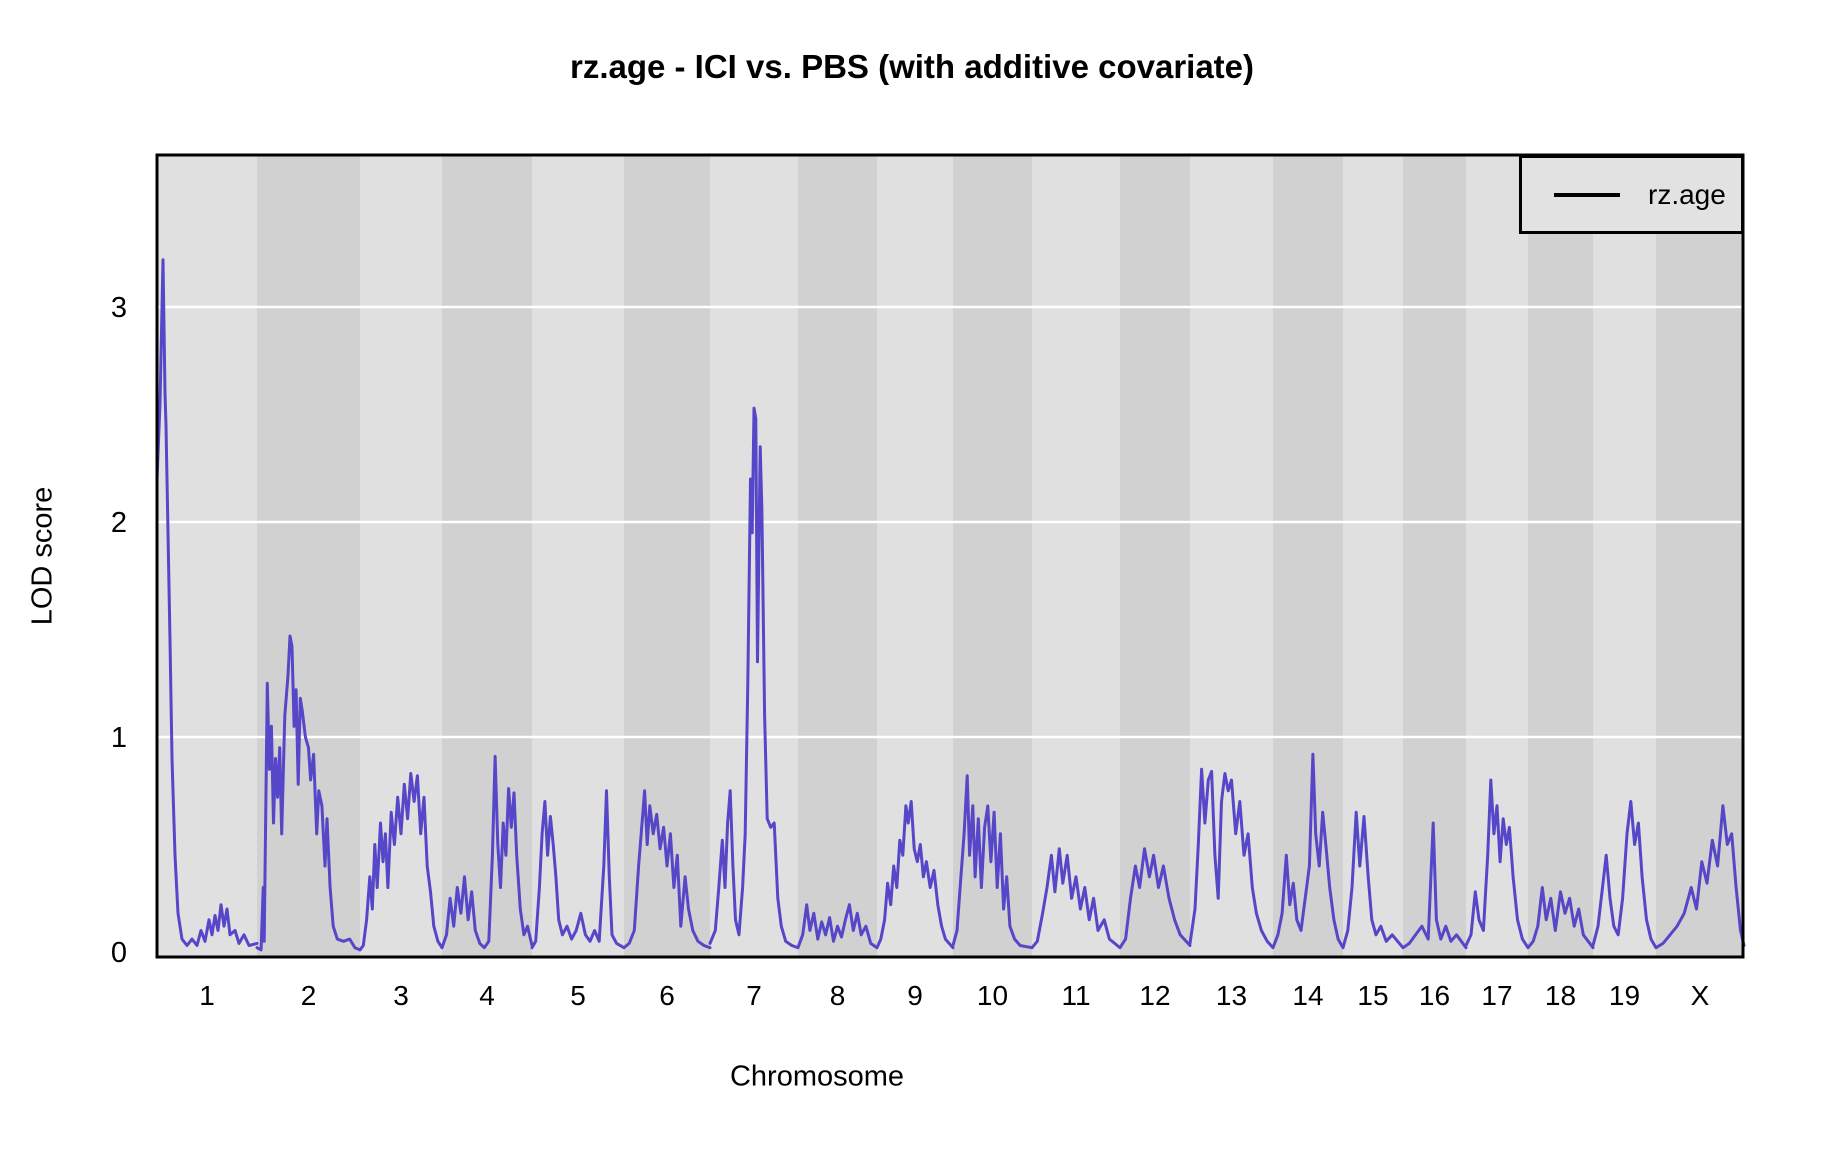  Describe the element at coordinates (1307, 995) in the screenshot. I see `x-tick-label-14: 14` at that location.